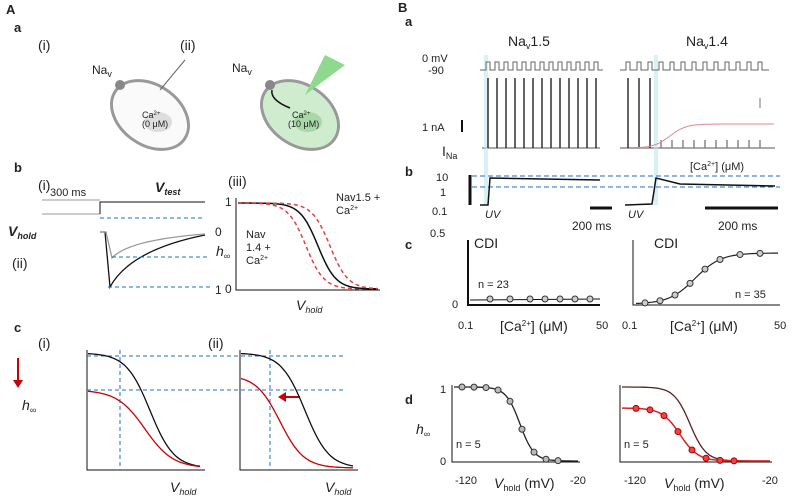 Image resolution: width=798 pixels, height=501 pixels. I want to click on uv-flash, so click(656, 130).